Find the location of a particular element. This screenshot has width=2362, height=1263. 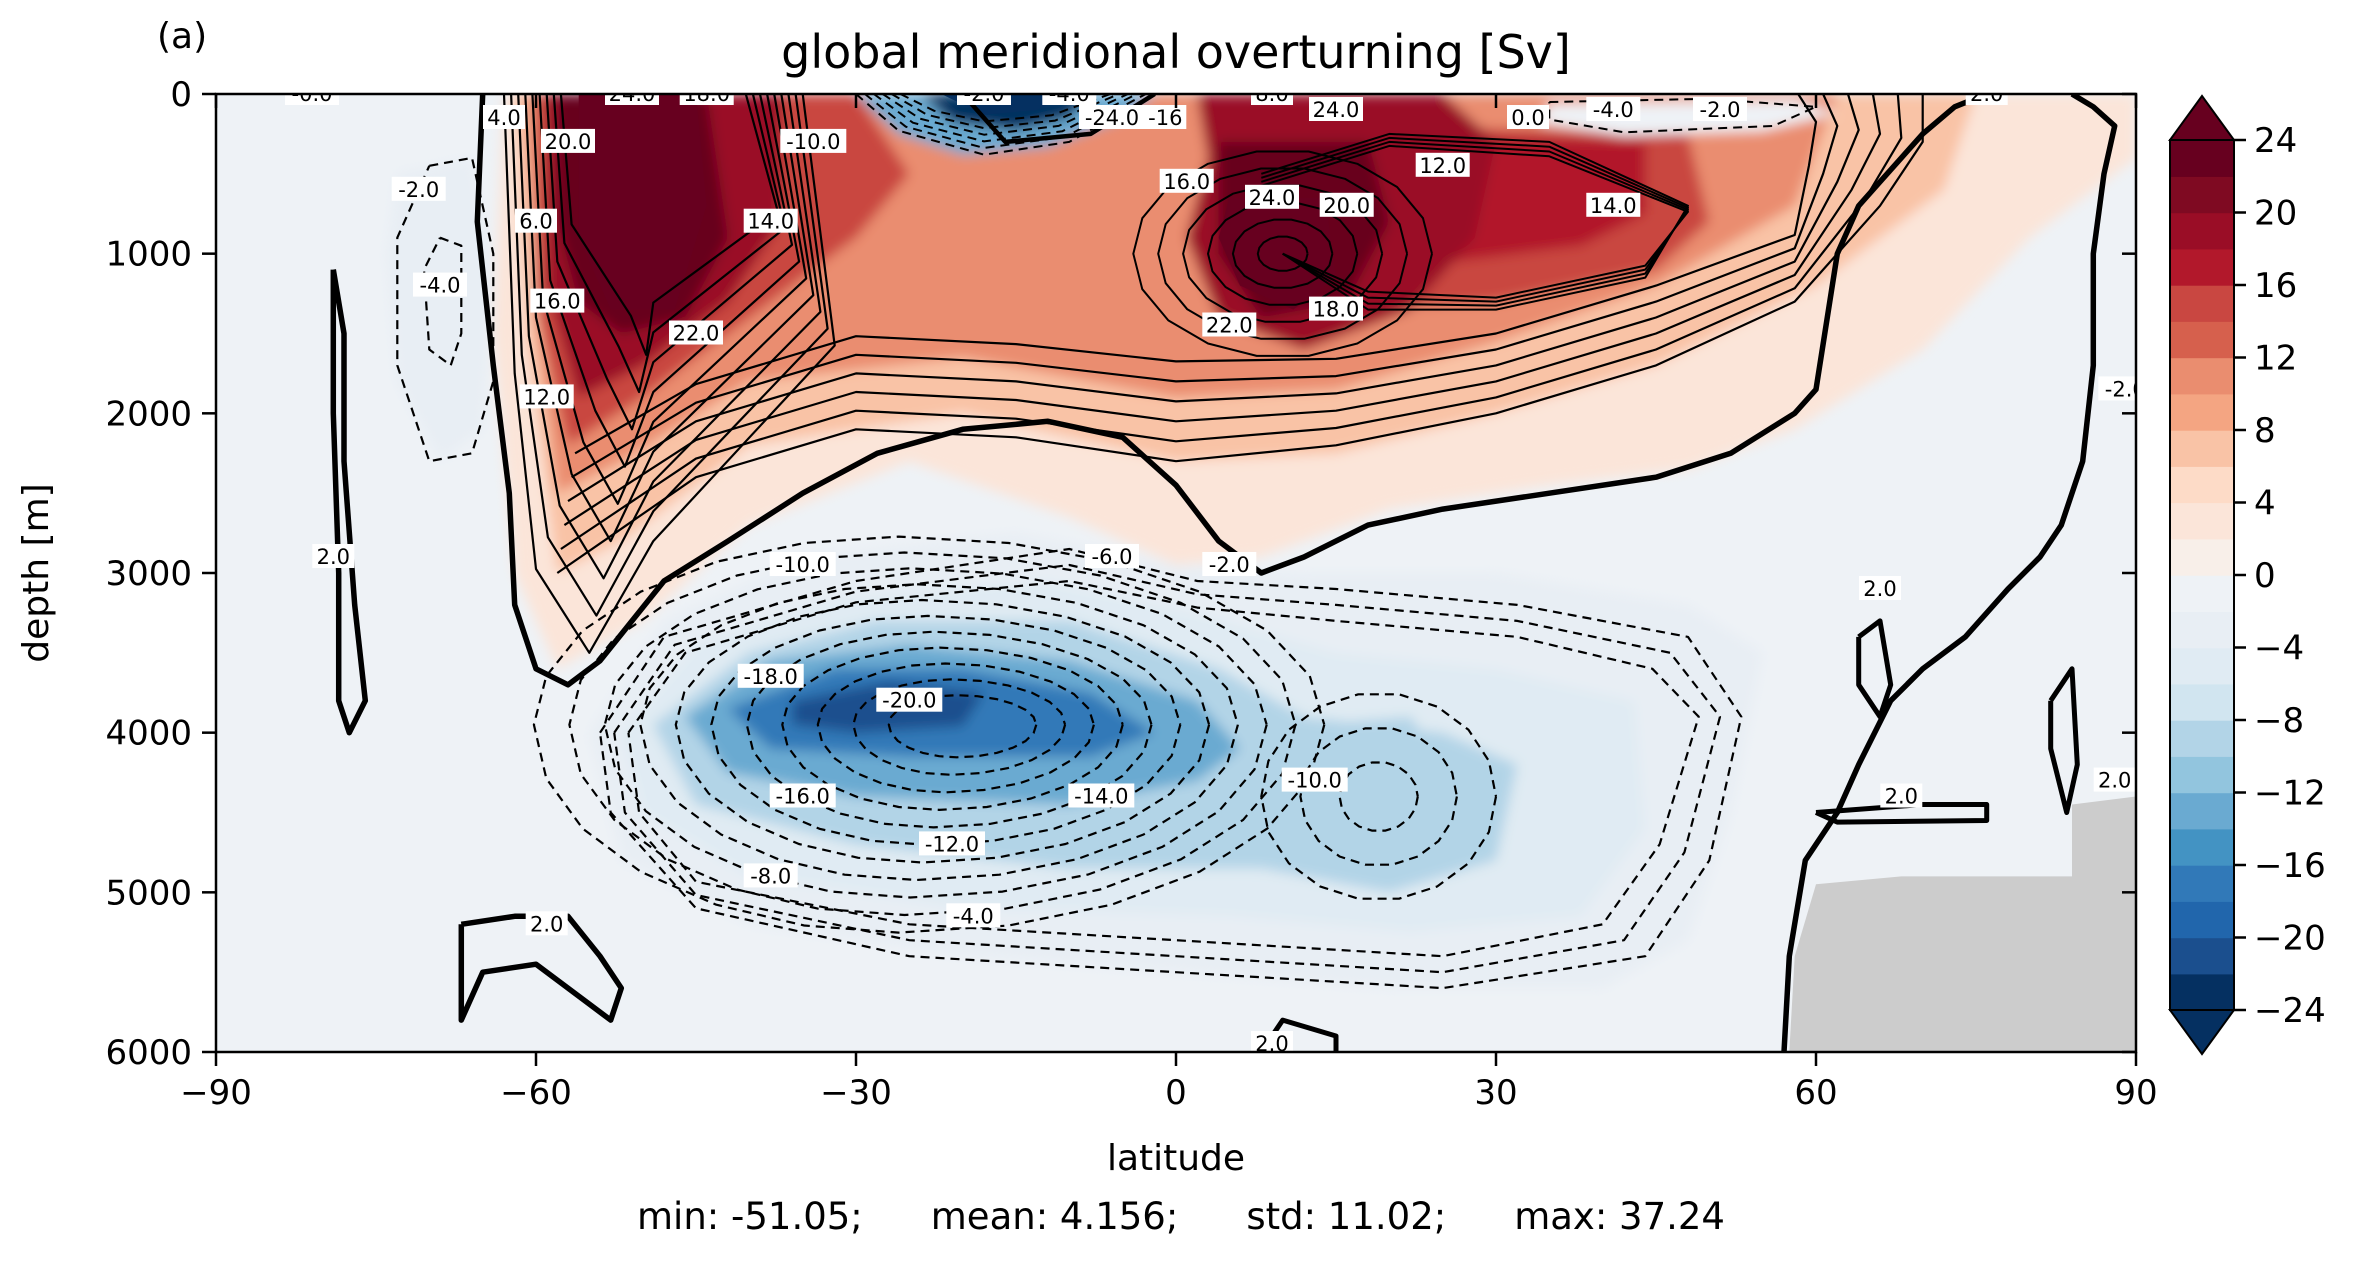

contour-label: 16.0 is located at coordinates (1186, 181).